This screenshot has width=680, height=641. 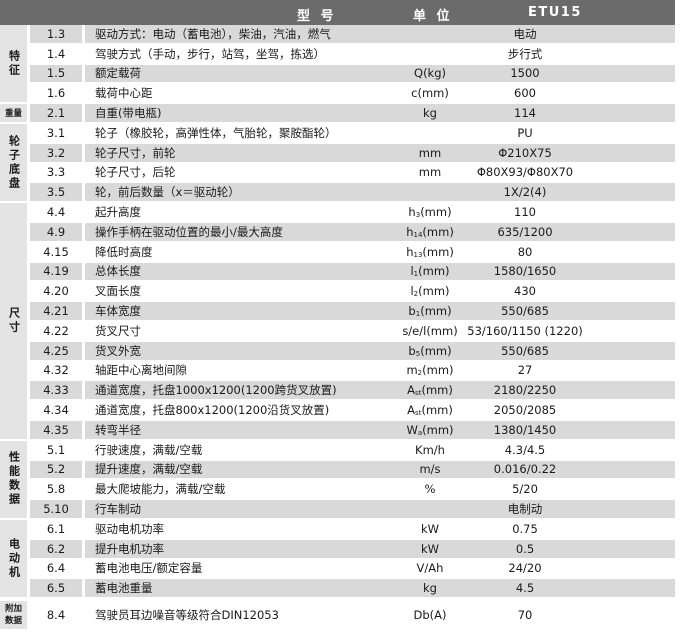 I want to click on row-description: 通道宽度，托盘800x1200(1200沿货叉放置), so click(x=212, y=410).